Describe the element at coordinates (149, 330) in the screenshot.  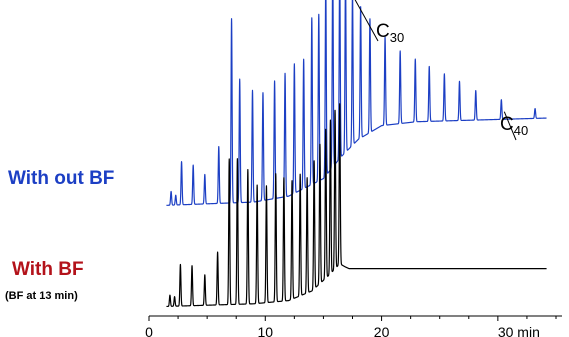
I see `x-tick-label: 0` at that location.